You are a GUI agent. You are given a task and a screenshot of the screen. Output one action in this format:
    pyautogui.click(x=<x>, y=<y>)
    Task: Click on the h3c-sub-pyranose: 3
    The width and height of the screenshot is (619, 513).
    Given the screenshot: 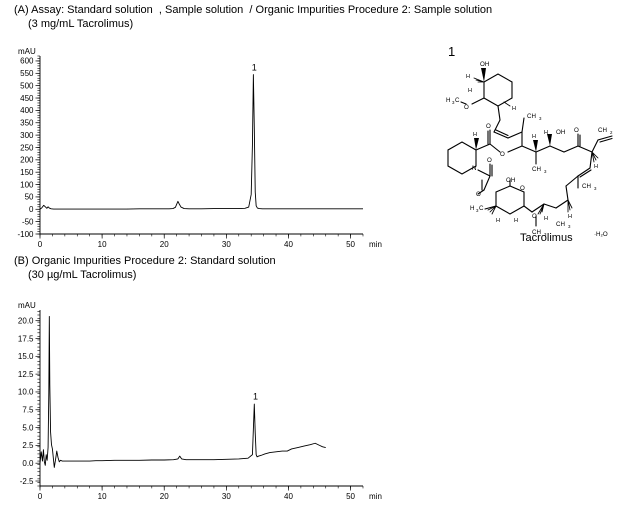 What is the action you would take?
    pyautogui.click(x=477, y=210)
    